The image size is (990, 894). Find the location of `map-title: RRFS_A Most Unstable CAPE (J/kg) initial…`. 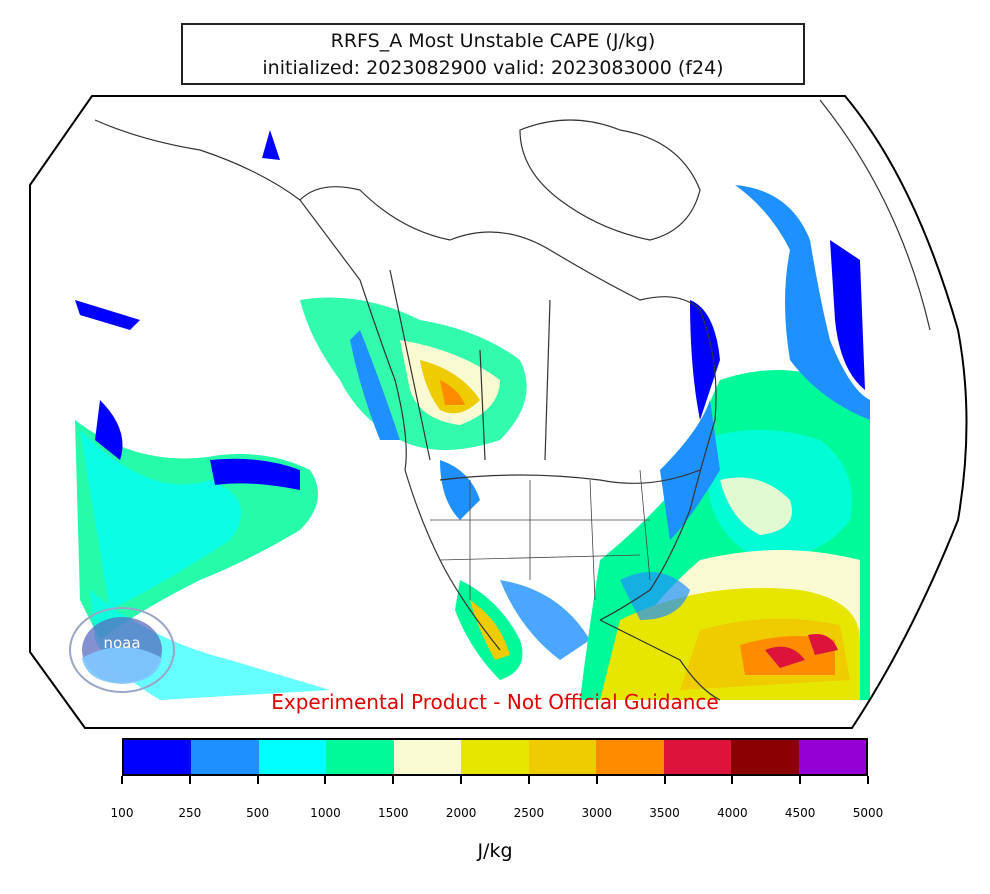

map-title: RRFS_A Most Unstable CAPE (J/kg) initial… is located at coordinates (493, 54).